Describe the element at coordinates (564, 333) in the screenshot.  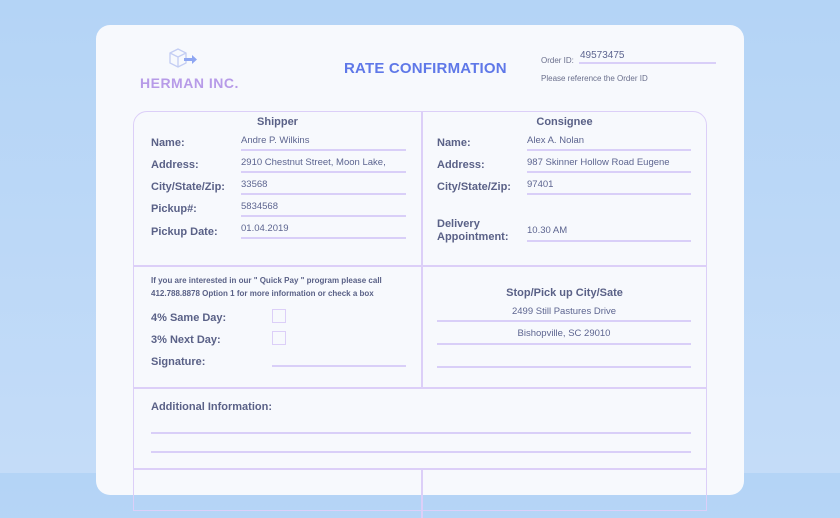
I see `stop-line-2: Bishopville, SC 29010` at that location.